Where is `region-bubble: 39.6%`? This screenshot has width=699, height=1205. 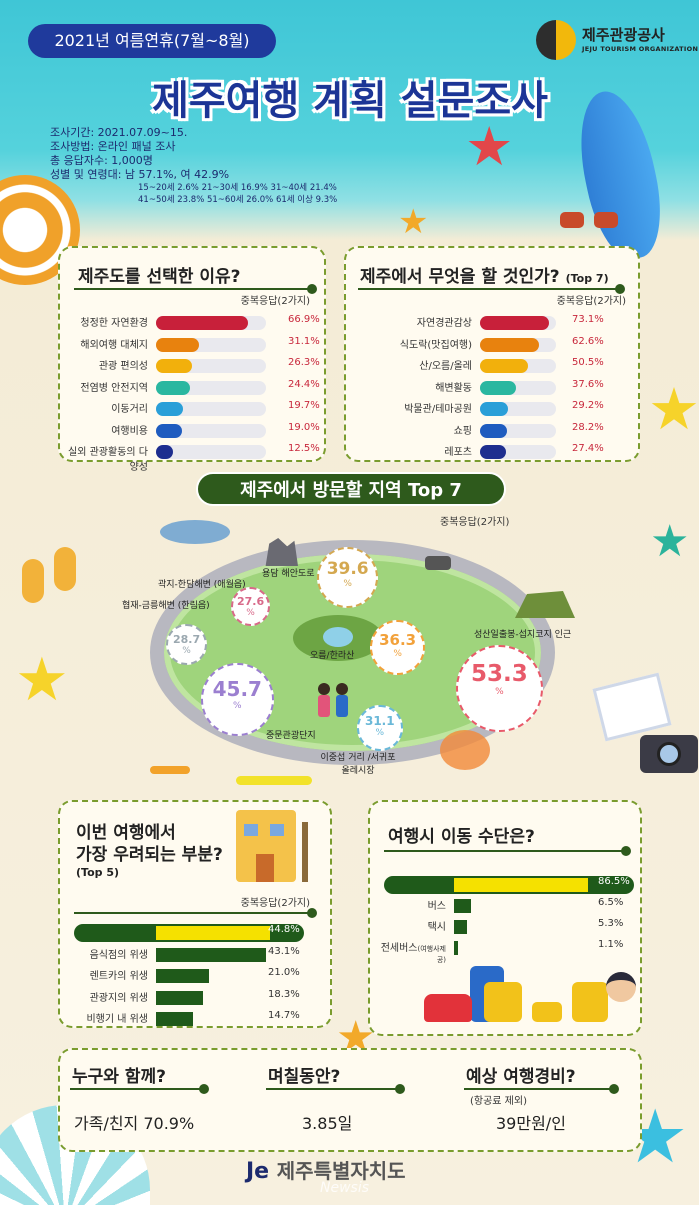
region-bubble: 39.6% is located at coordinates (348, 578).